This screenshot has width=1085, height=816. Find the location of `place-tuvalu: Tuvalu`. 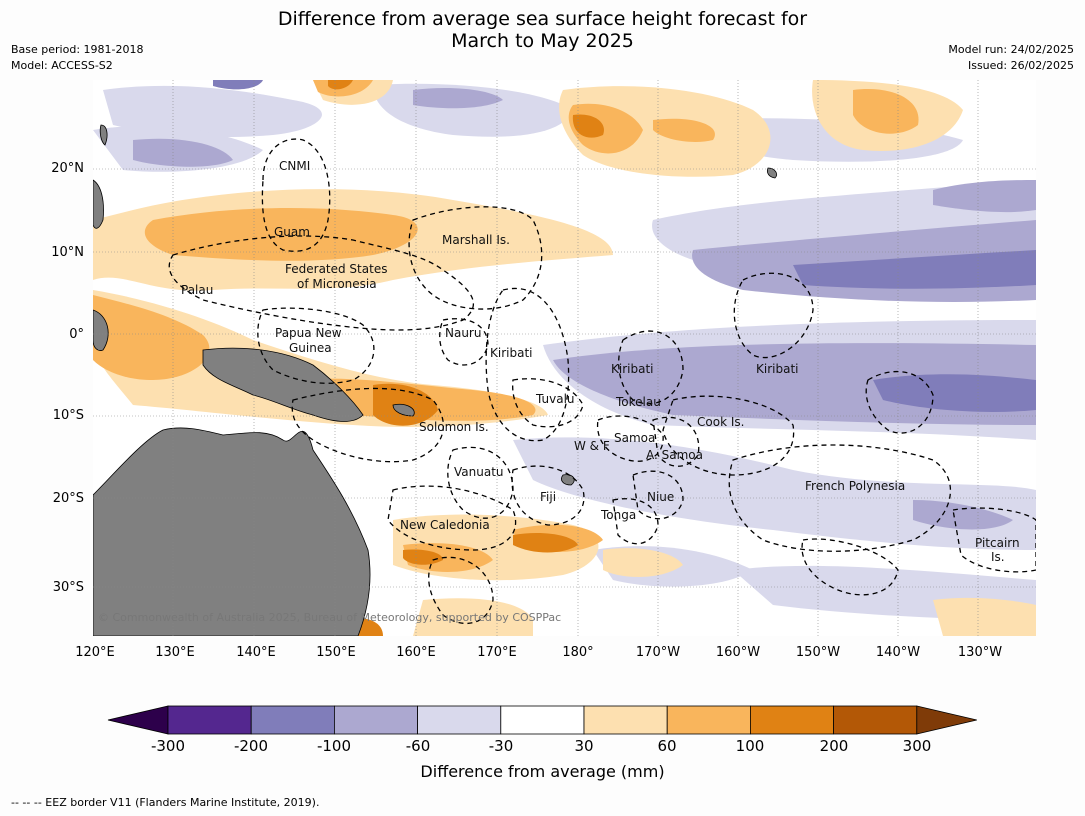

place-tuvalu: Tuvalu is located at coordinates (555, 399).